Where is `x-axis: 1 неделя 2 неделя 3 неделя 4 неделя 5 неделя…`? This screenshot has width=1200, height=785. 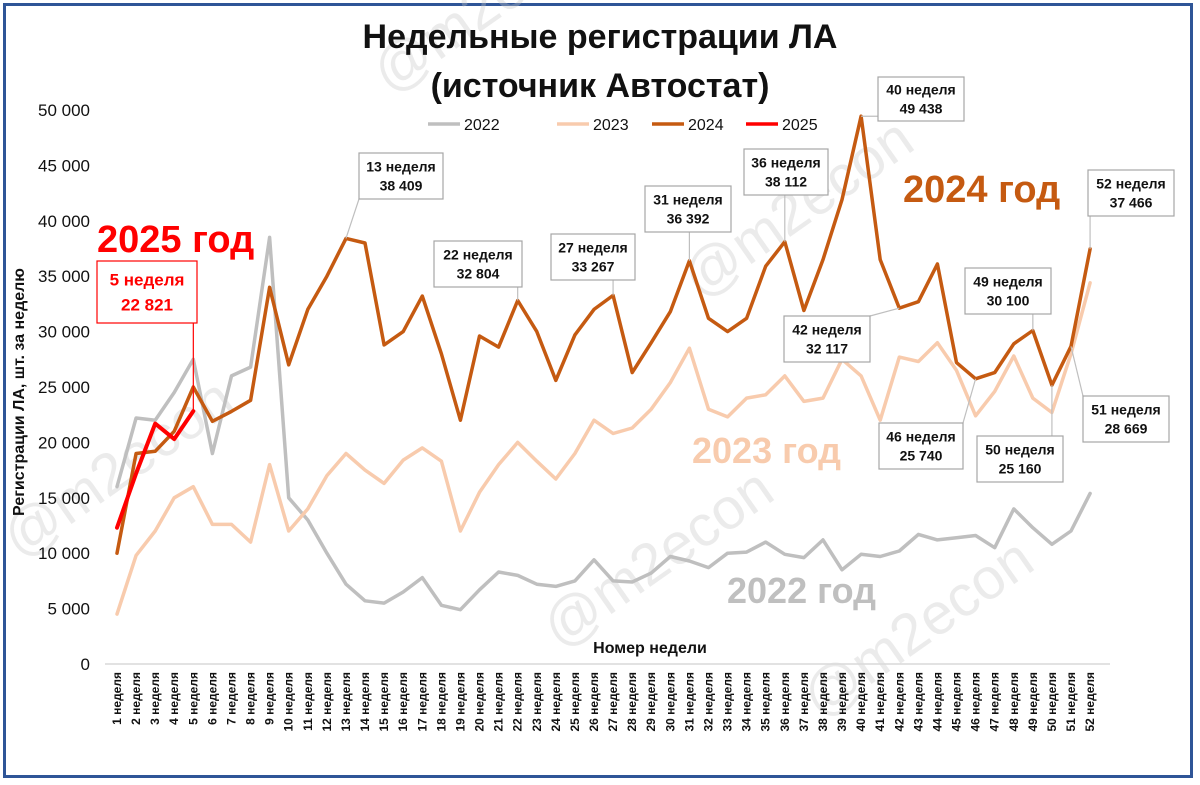 x-axis: 1 неделя 2 неделя 3 неделя 4 неделя 5 неделя… is located at coordinates (607, 697).